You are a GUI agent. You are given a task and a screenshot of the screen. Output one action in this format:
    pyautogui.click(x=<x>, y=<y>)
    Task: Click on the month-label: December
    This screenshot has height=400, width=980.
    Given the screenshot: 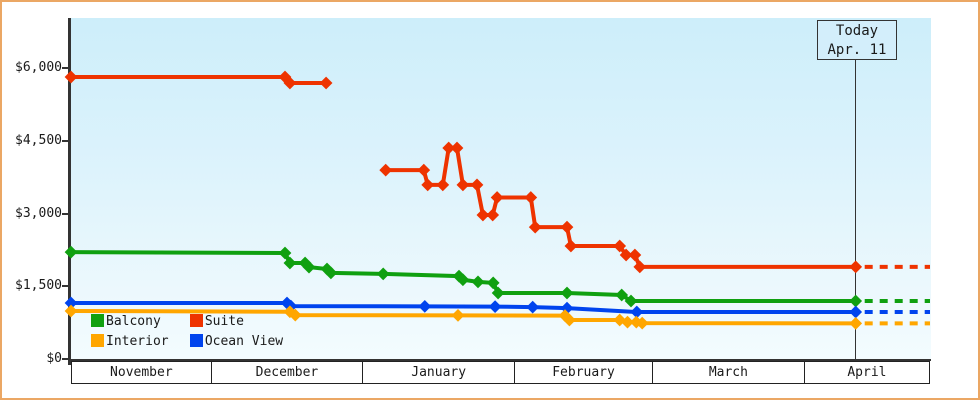 What is the action you would take?
    pyautogui.click(x=287, y=372)
    